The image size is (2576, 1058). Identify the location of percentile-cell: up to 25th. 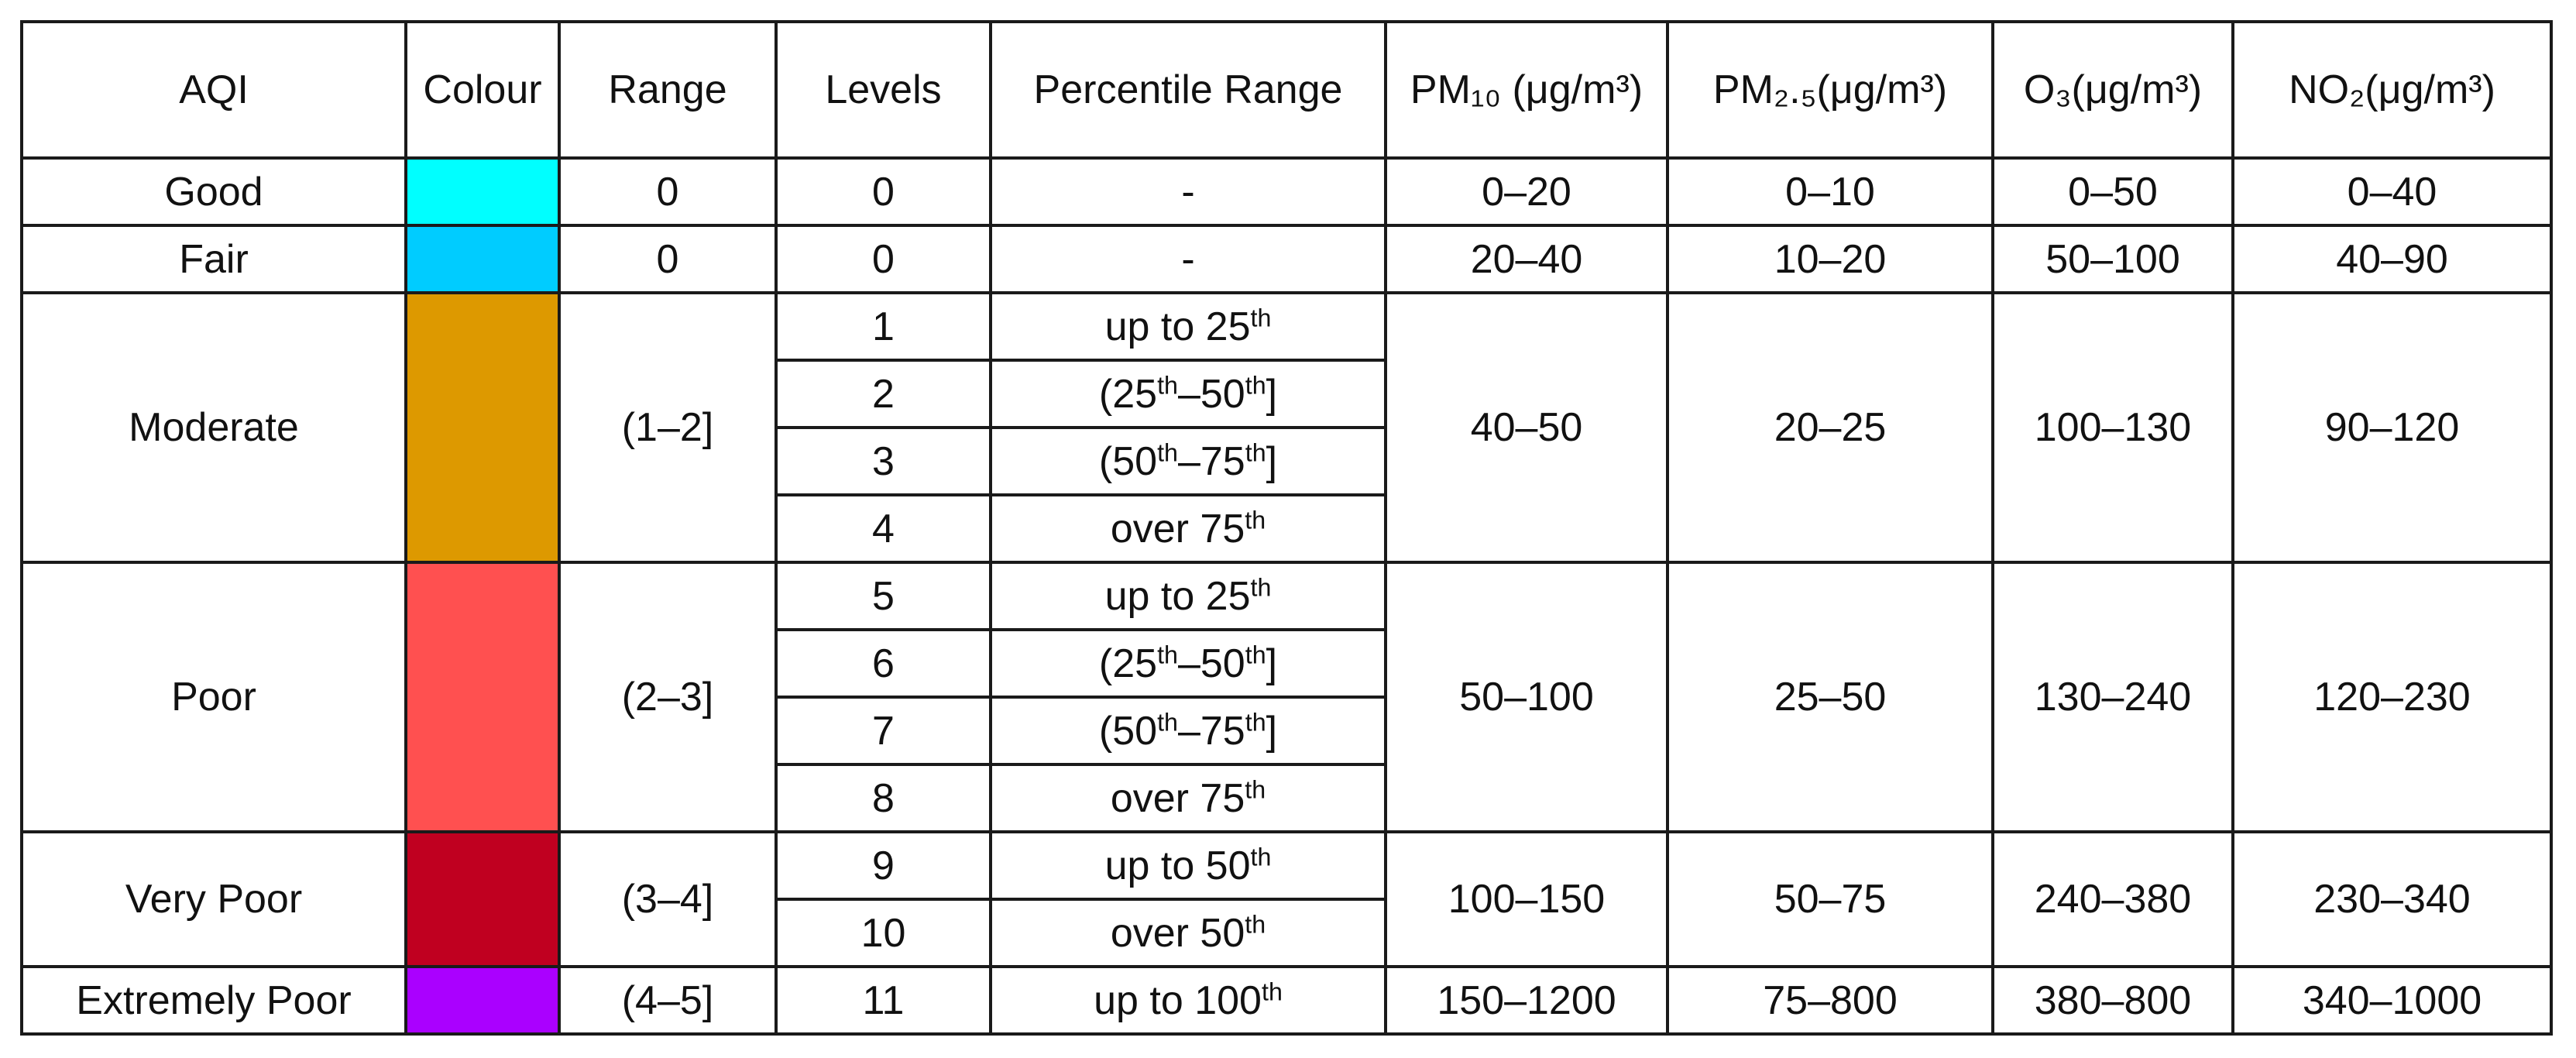
(1188, 596).